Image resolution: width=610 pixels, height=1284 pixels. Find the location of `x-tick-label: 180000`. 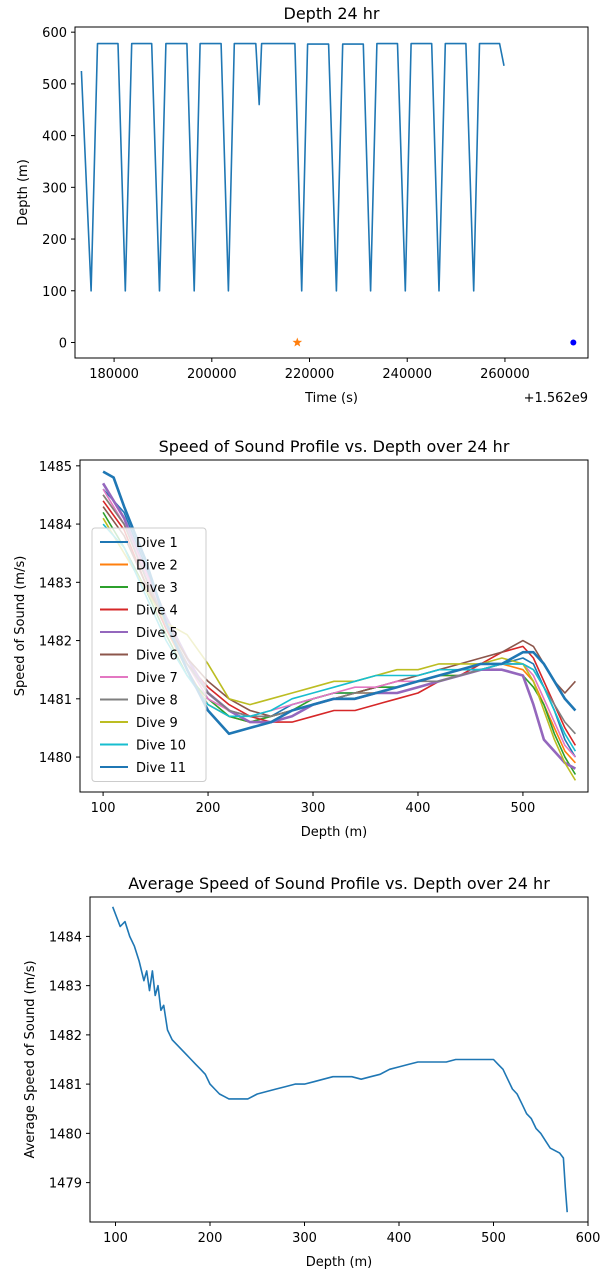

x-tick-label: 180000 is located at coordinates (114, 374).